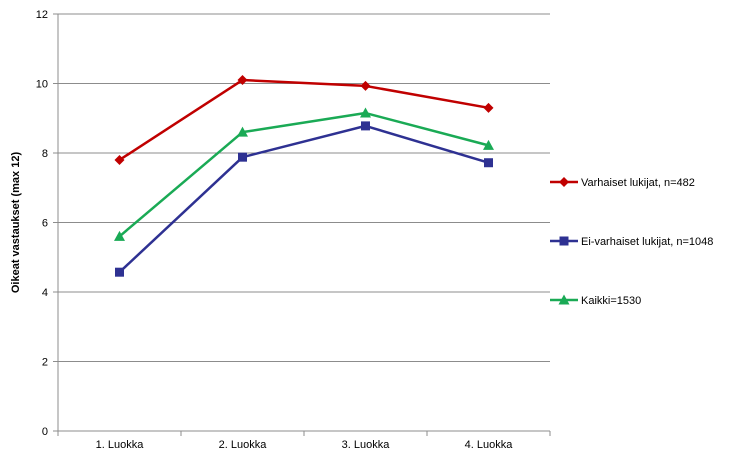  What do you see at coordinates (45, 154) in the screenshot?
I see `y-tick-label: 8` at bounding box center [45, 154].